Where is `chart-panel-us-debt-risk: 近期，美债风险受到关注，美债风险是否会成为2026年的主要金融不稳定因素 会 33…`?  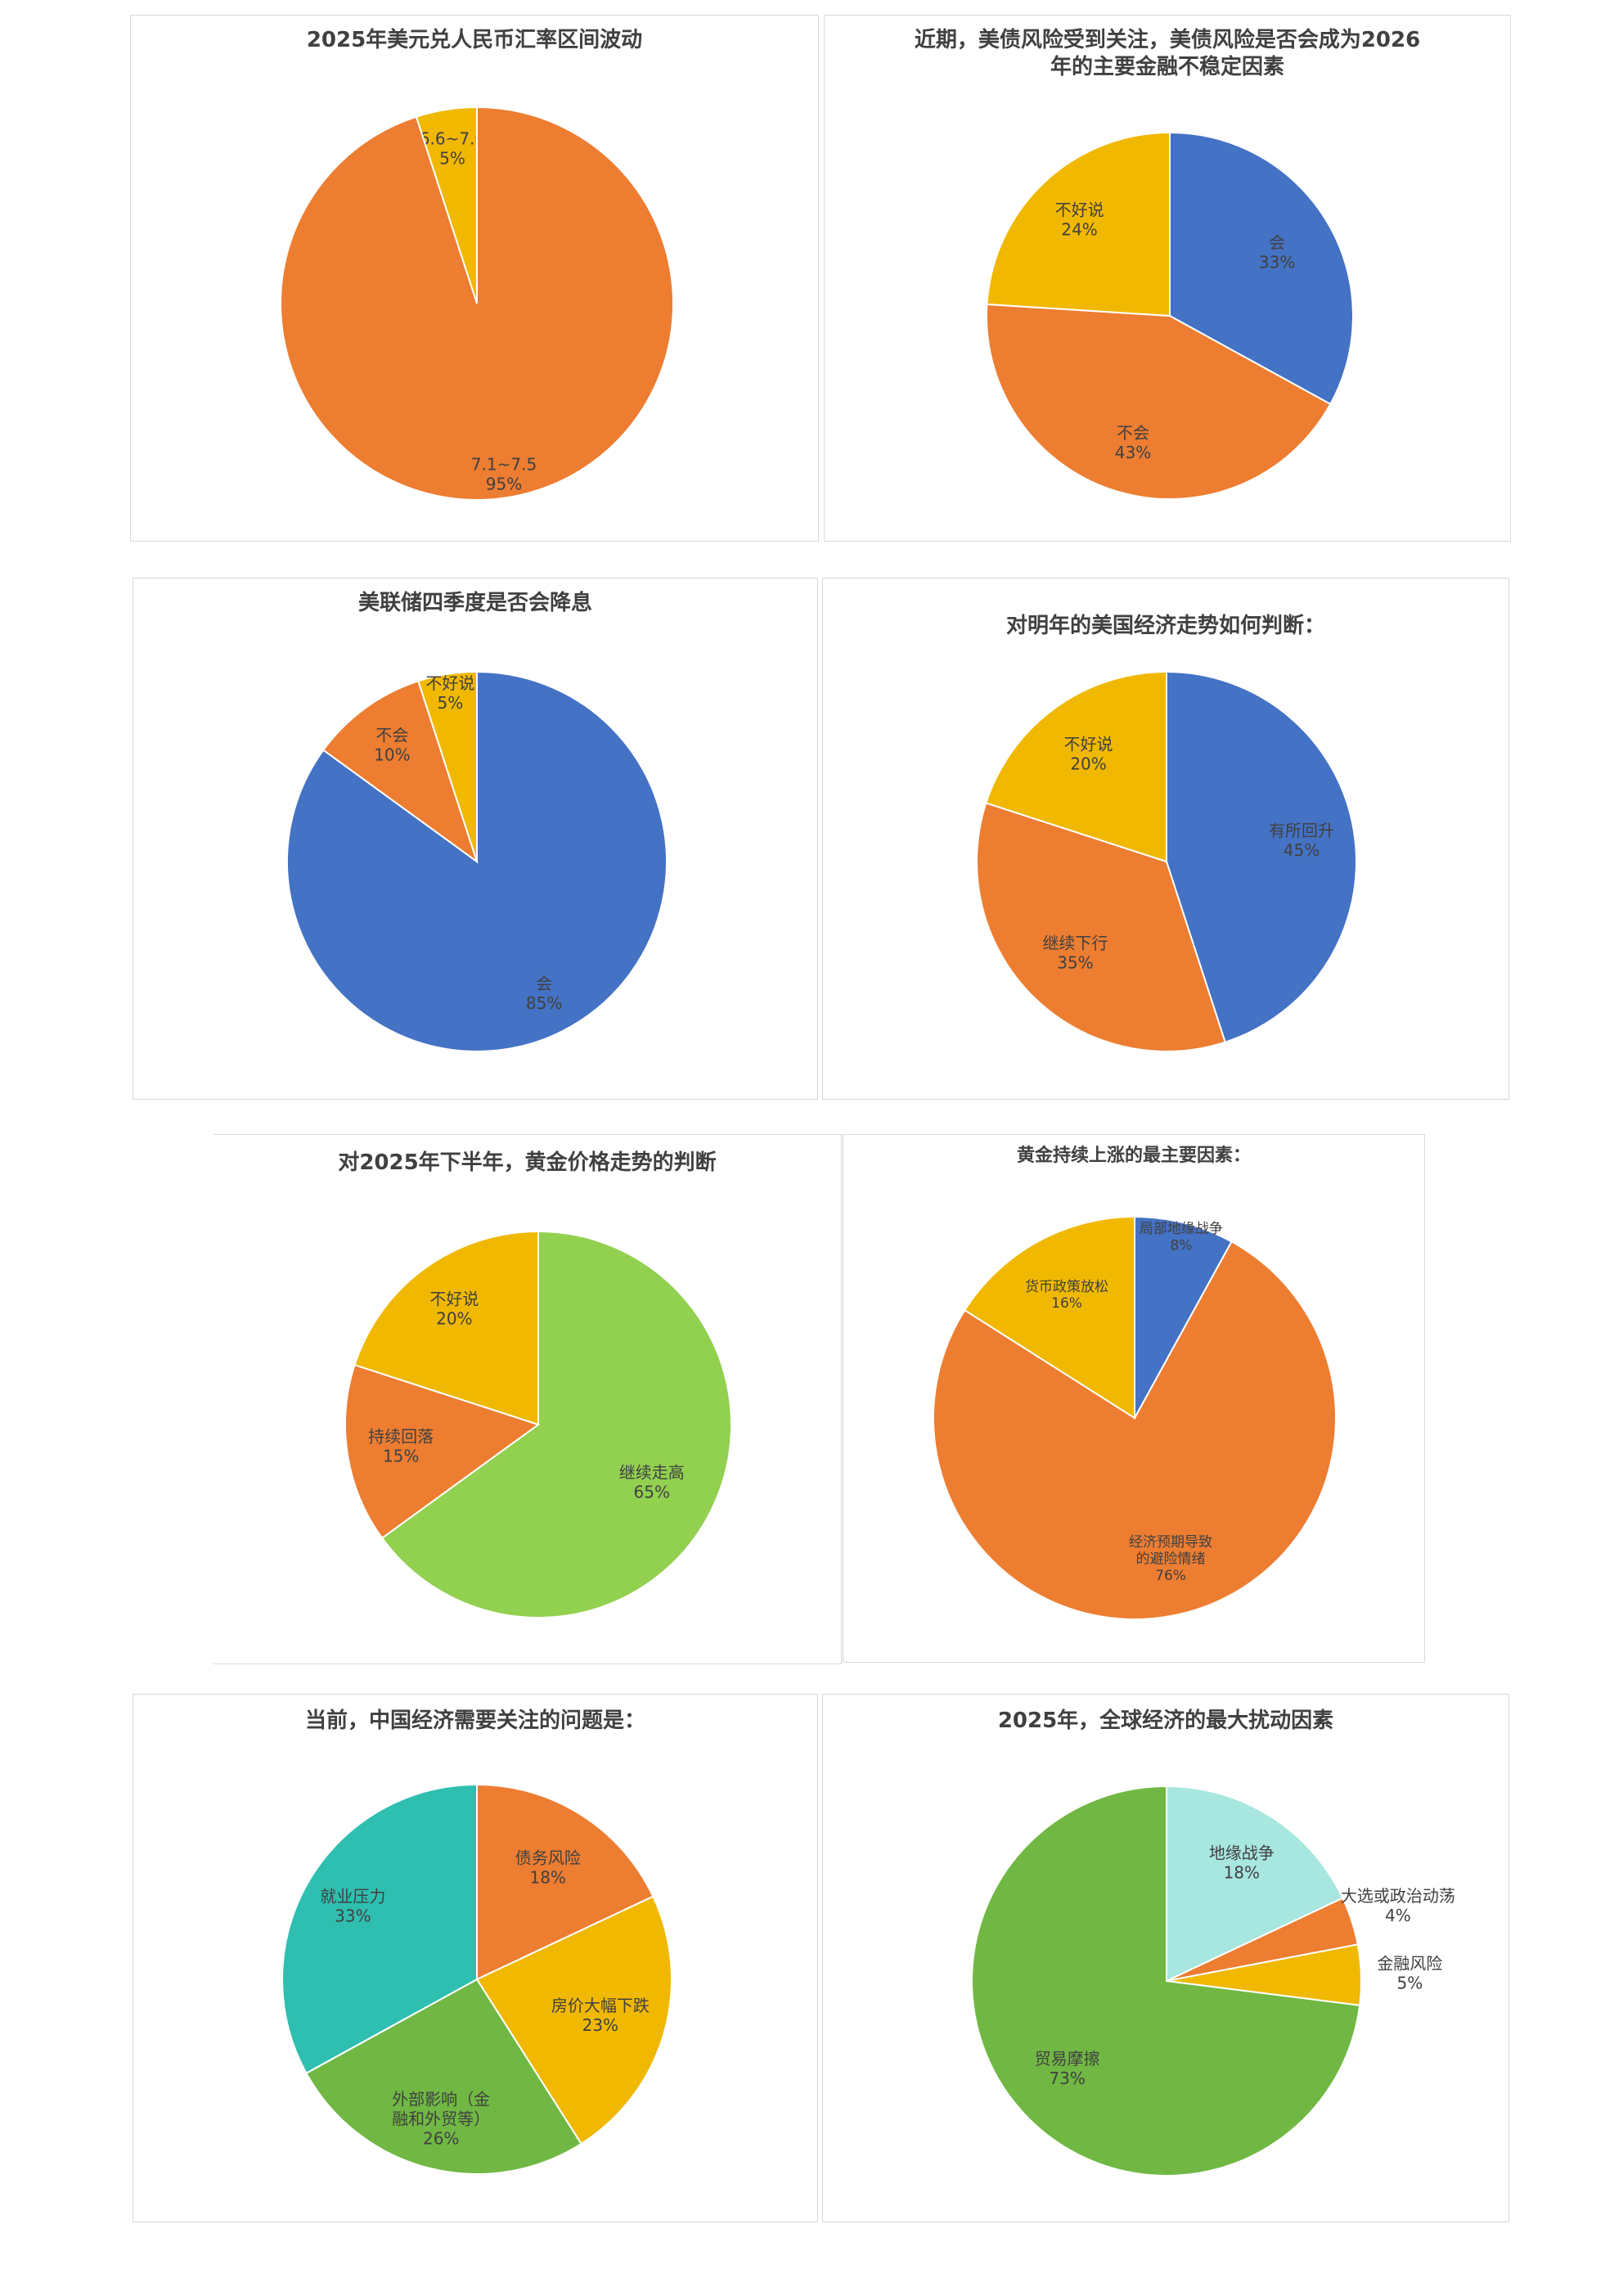
chart-panel-us-debt-risk: 近期，美债风险受到关注，美债风险是否会成为2026年的主要金融不稳定因素 会 33… is located at coordinates (1167, 278).